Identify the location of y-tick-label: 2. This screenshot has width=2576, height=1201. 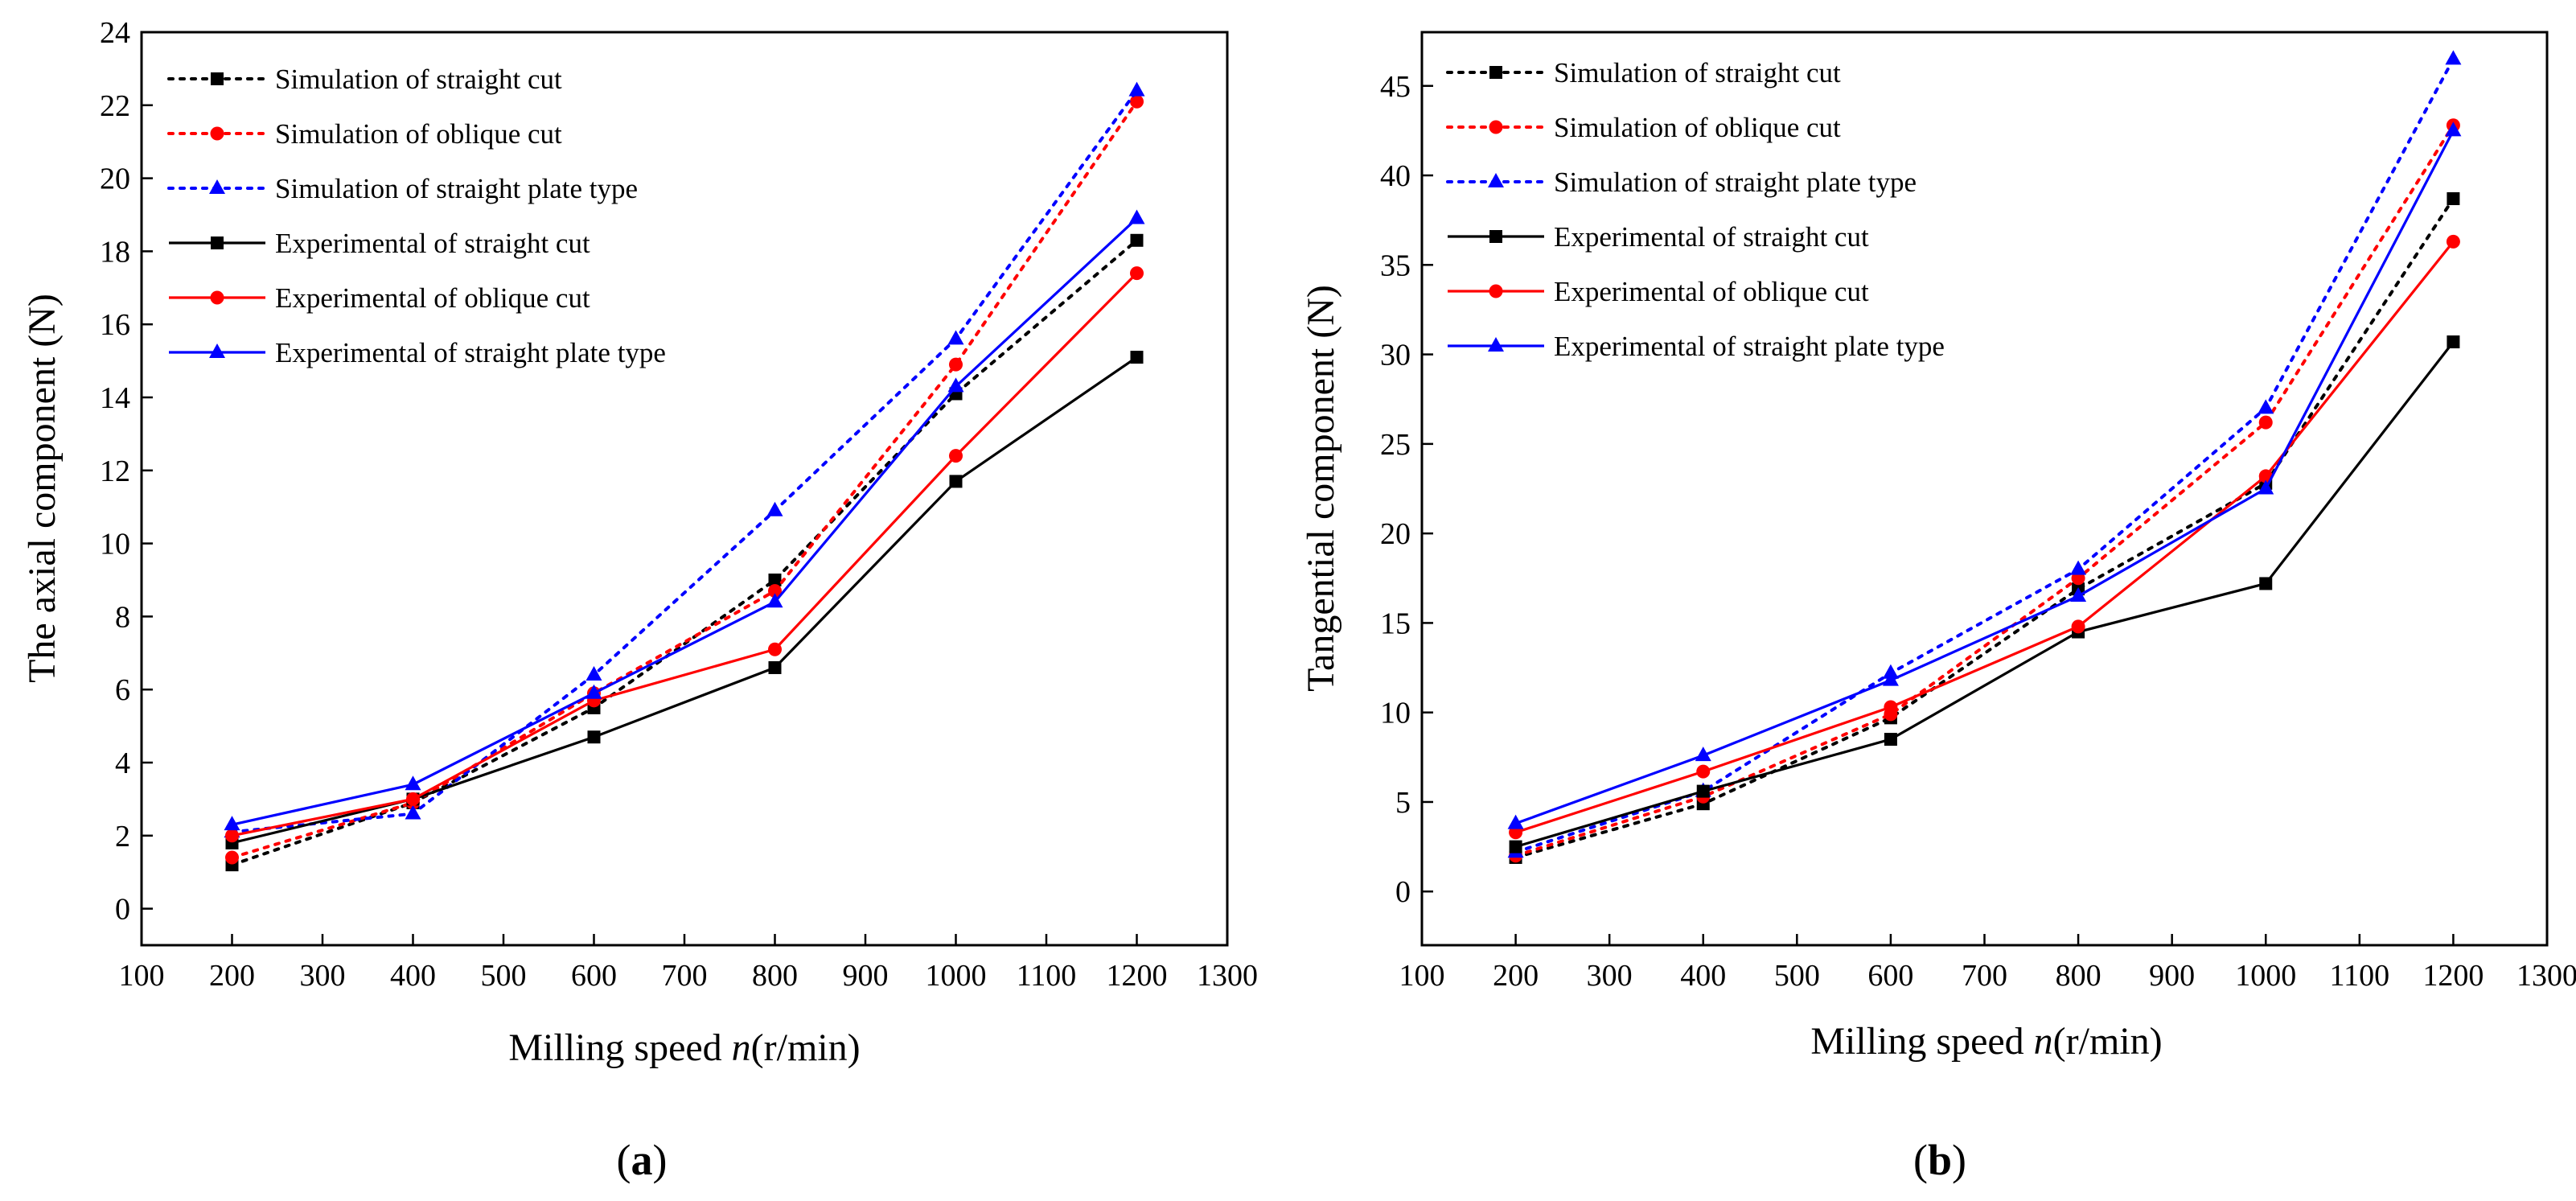
(122, 836).